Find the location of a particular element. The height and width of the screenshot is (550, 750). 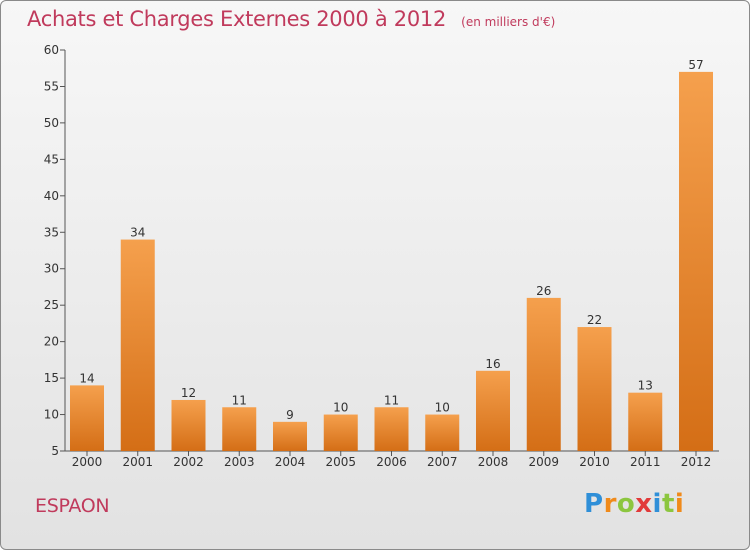

y-tick-label: 35 is located at coordinates (51, 232).